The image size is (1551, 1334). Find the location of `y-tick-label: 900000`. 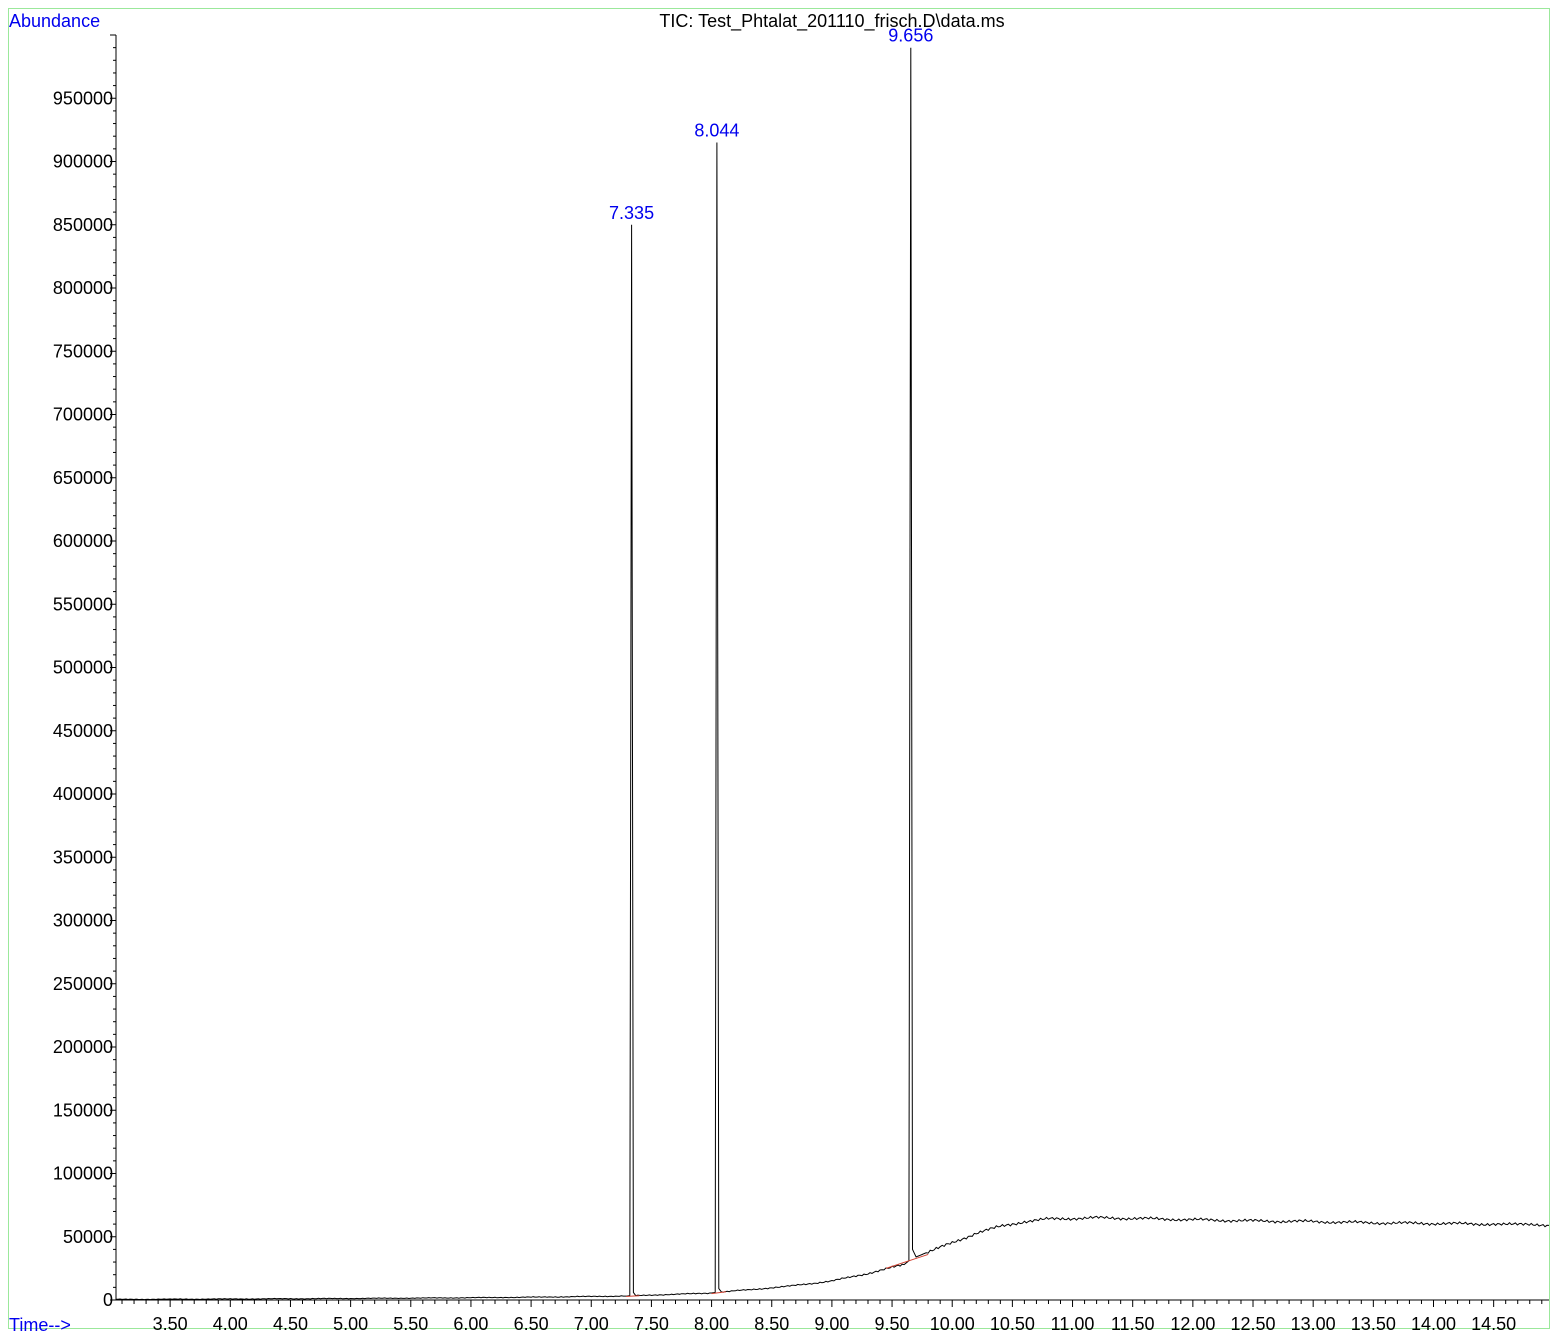

y-tick-label: 900000 is located at coordinates (83, 162).